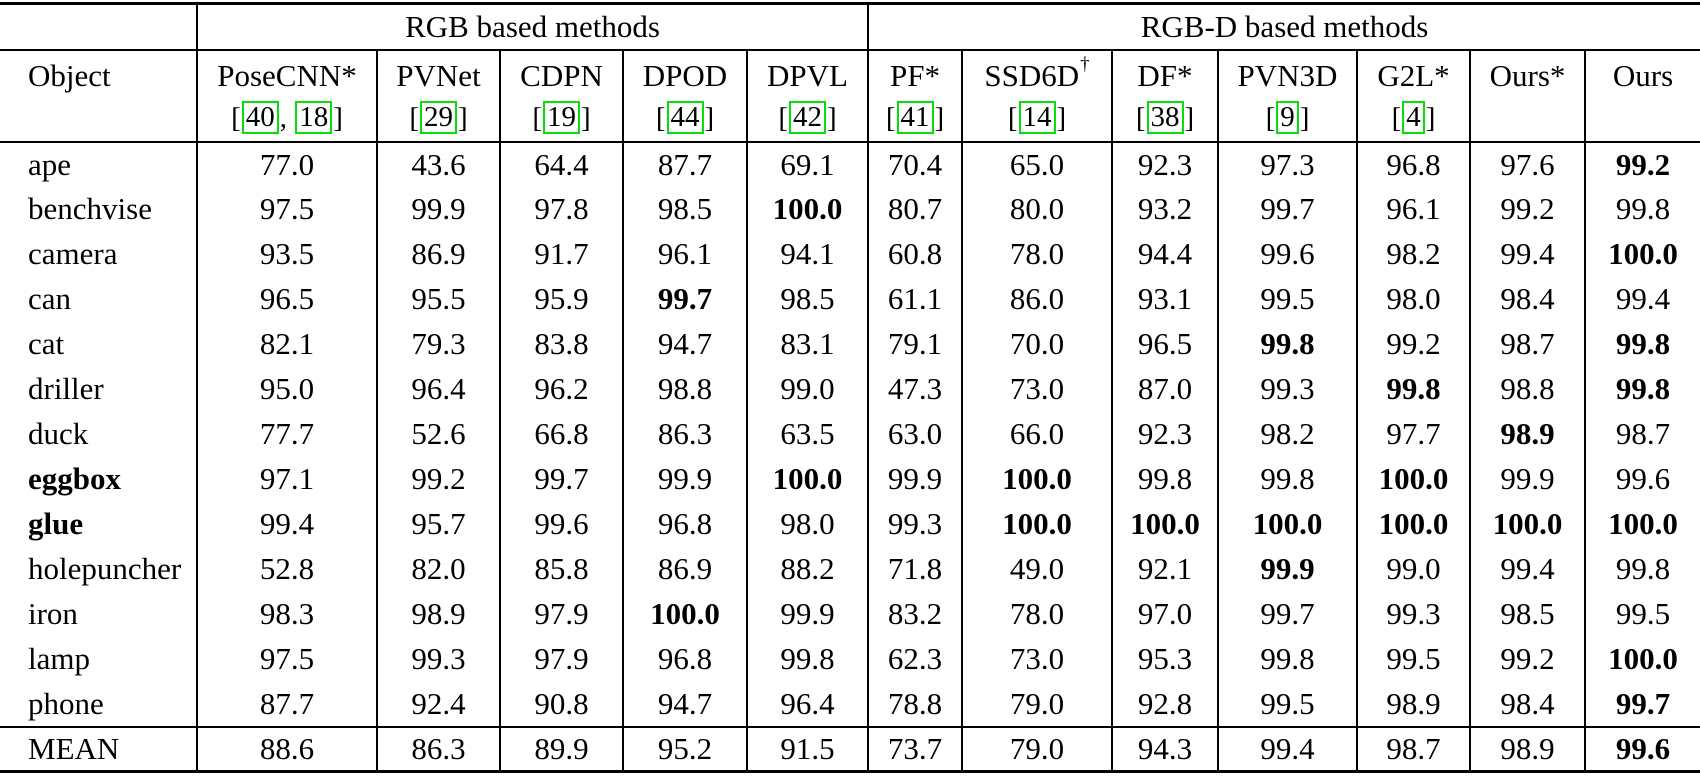 This screenshot has height=780, width=1700. Describe the element at coordinates (914, 659) in the screenshot. I see `value-cell: 62.3` at that location.